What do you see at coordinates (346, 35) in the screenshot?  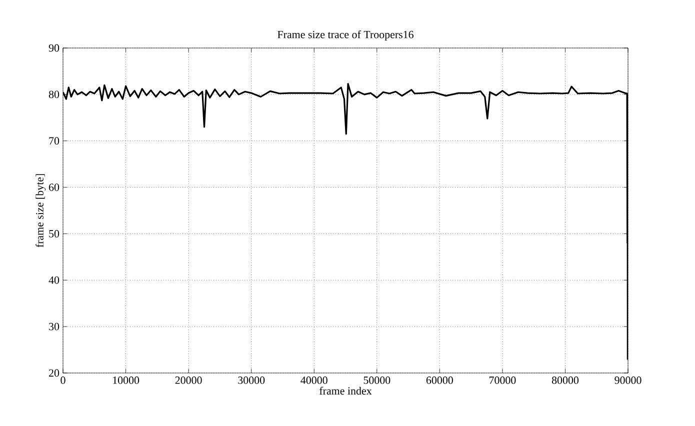 I see `chart-title: Frame size trace of Troopers16` at bounding box center [346, 35].